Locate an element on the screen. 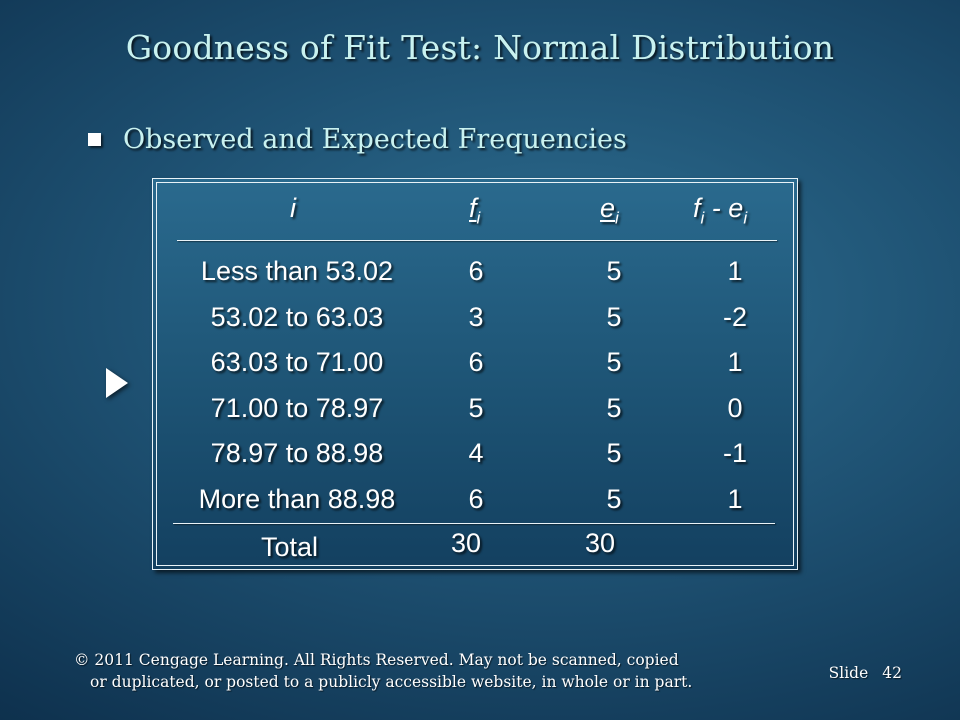 This screenshot has width=960, height=720. slide-number: Slide 42 is located at coordinates (865, 673).